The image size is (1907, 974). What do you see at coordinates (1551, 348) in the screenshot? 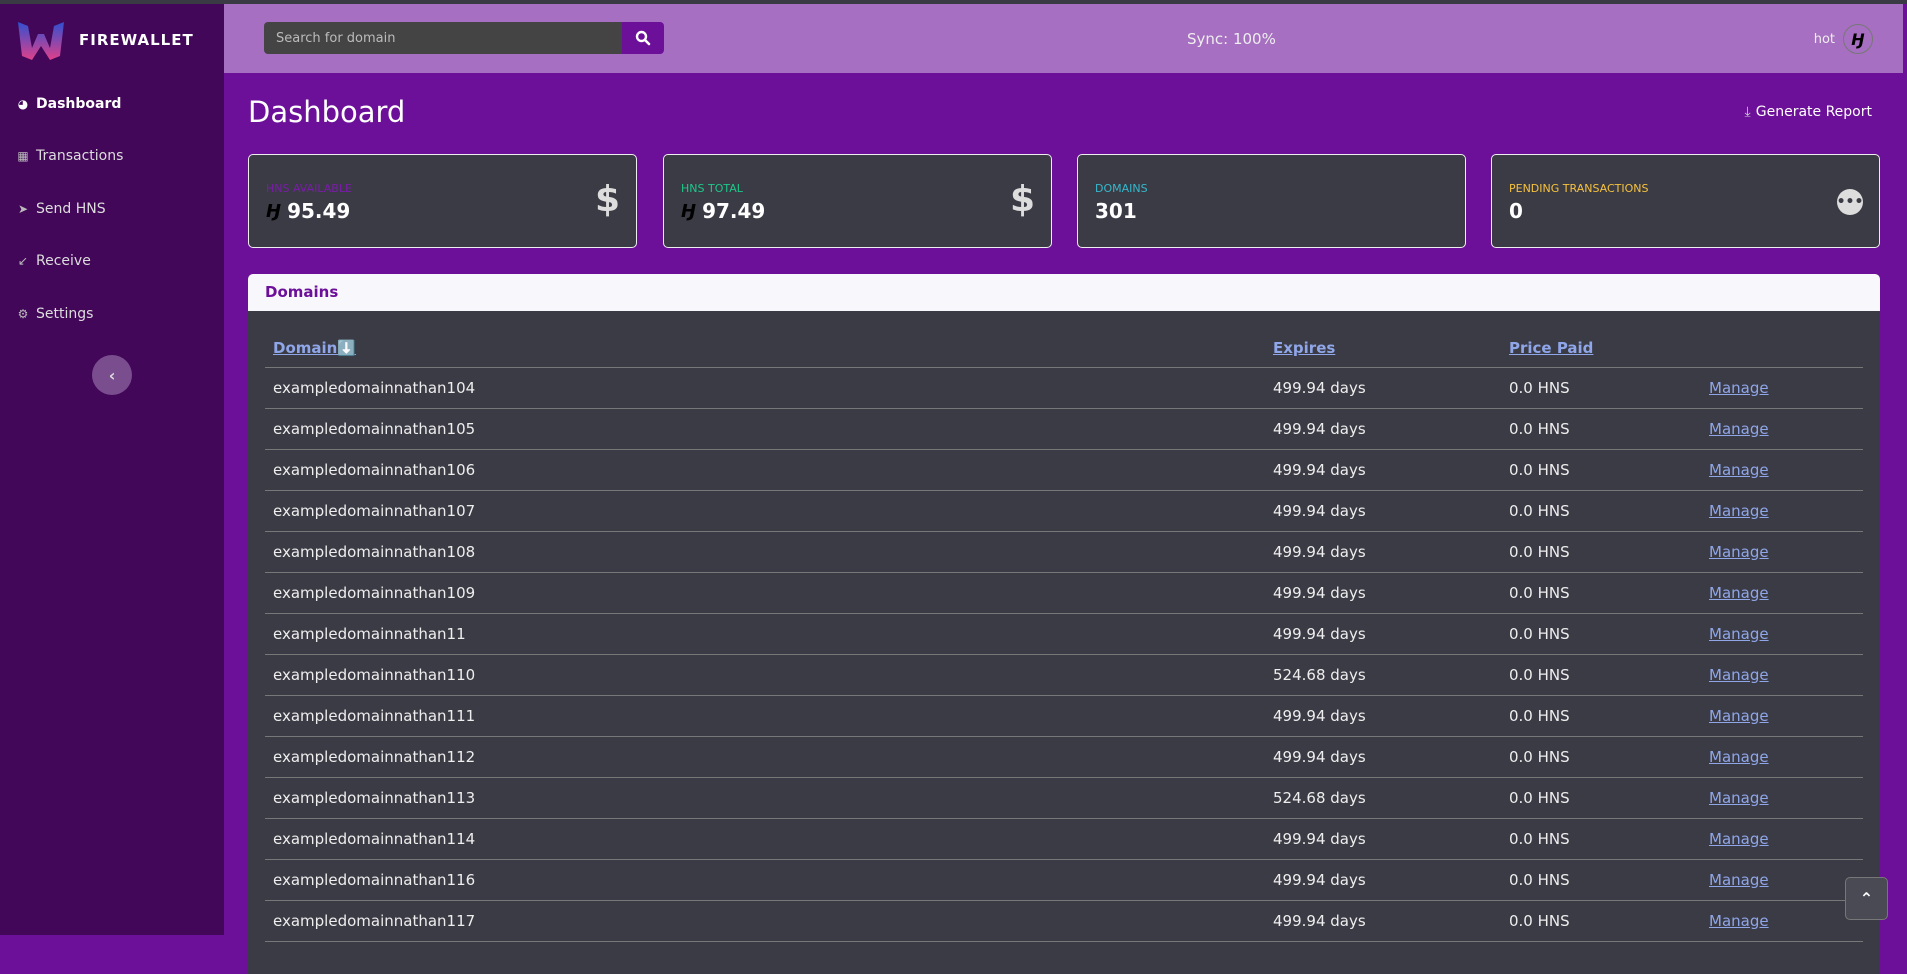
I see `sort-price-header: Price Paid` at bounding box center [1551, 348].